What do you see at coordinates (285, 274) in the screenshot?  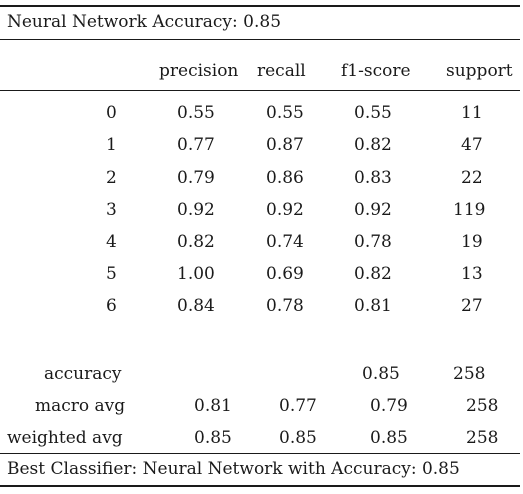 I see `recall-value: 0.69` at bounding box center [285, 274].